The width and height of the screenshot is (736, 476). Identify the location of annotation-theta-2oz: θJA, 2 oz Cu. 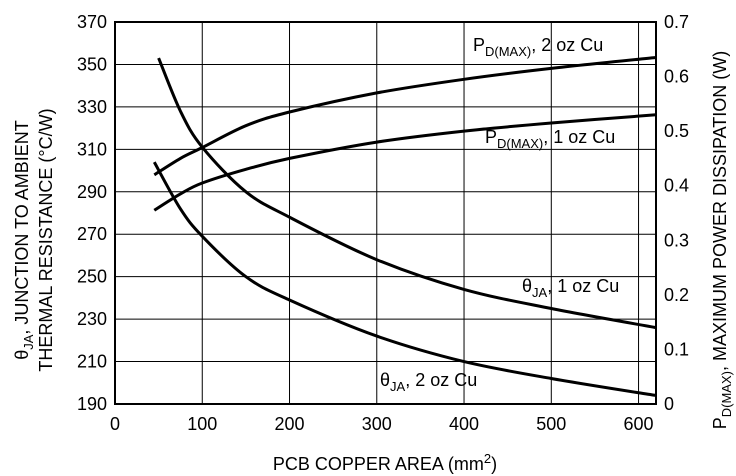
(428, 382).